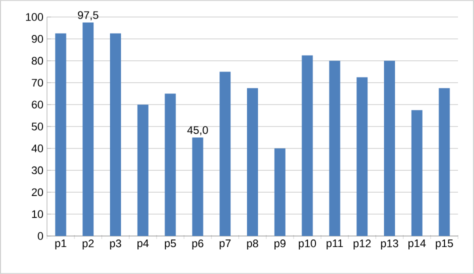  What do you see at coordinates (444, 245) in the screenshot?
I see `x-tick-label: p15` at bounding box center [444, 245].